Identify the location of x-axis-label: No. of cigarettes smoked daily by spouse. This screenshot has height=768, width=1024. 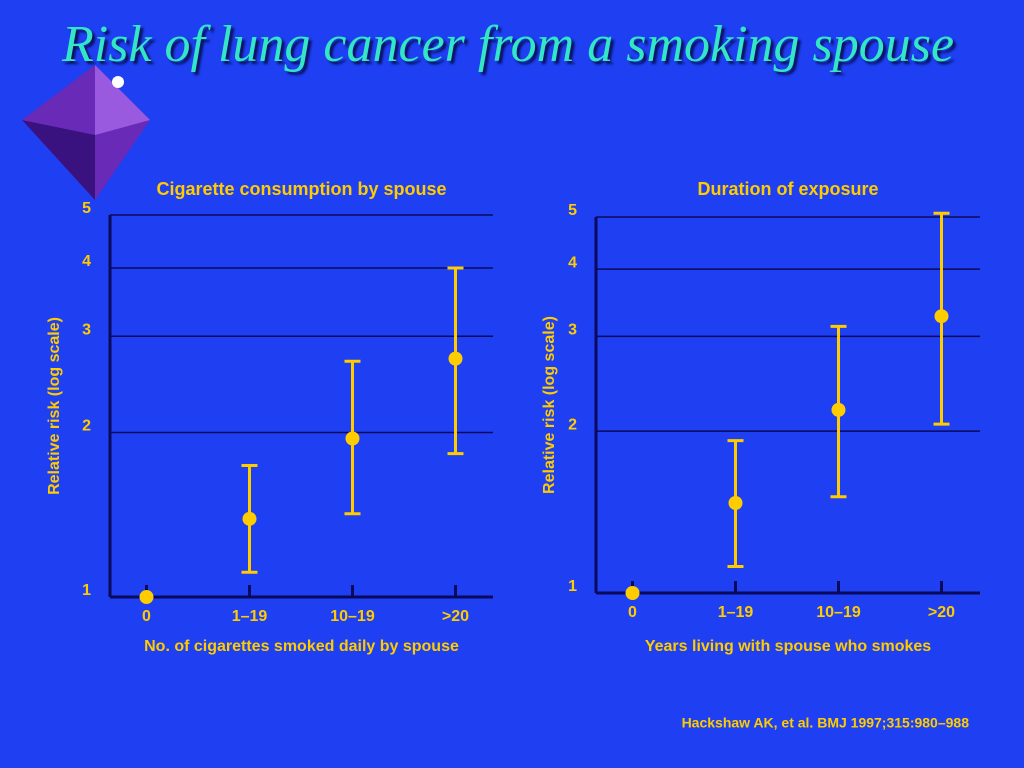
(301, 646).